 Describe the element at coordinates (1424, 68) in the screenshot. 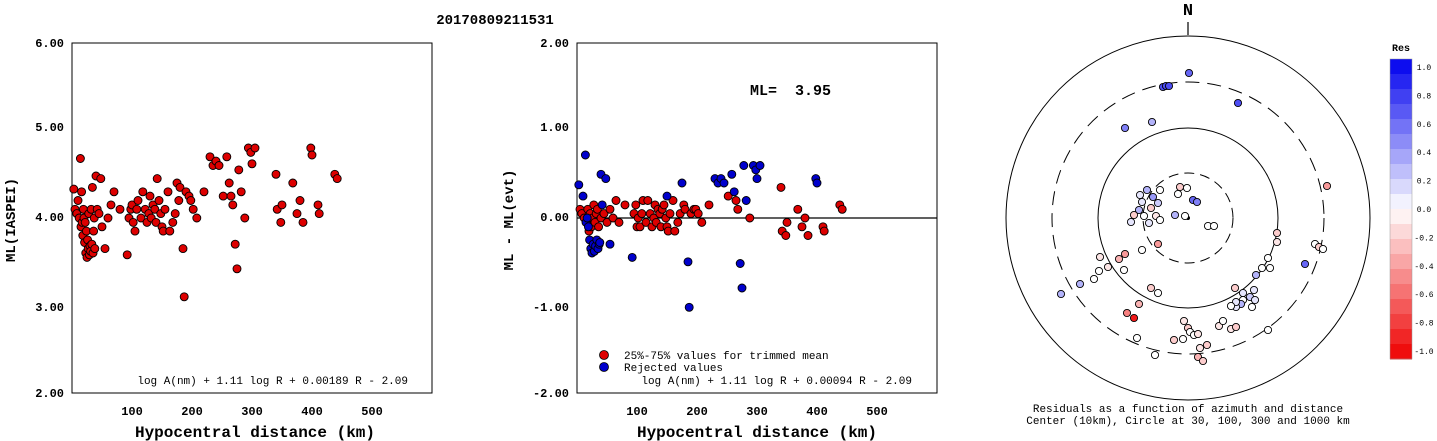

I see `colorbar-tick-label: 1.0` at that location.